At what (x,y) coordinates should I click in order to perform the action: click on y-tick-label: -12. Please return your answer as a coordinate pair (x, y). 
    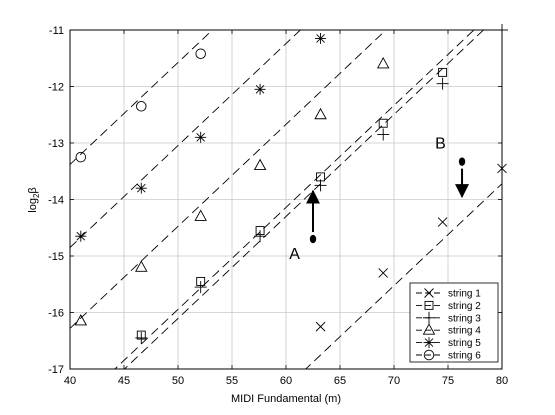
    Looking at the image, I should click on (56, 88).